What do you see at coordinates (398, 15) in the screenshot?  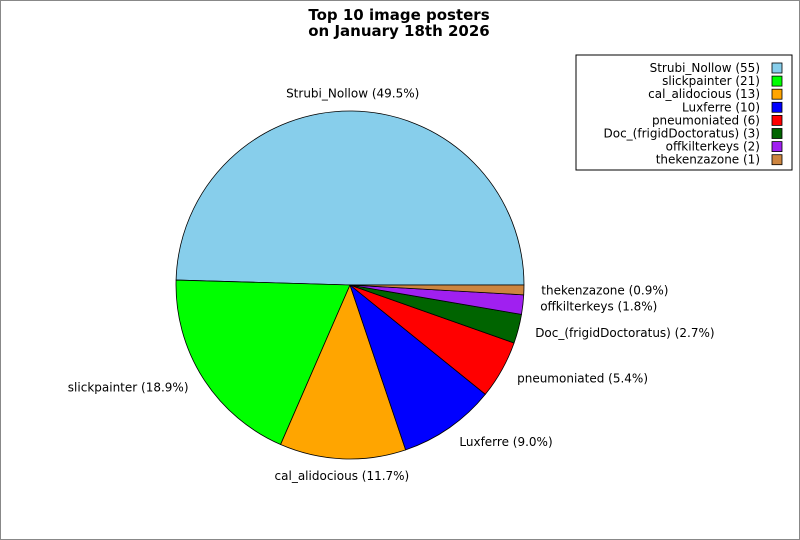 I see `chart-title-line-1: Top 10 image posters` at bounding box center [398, 15].